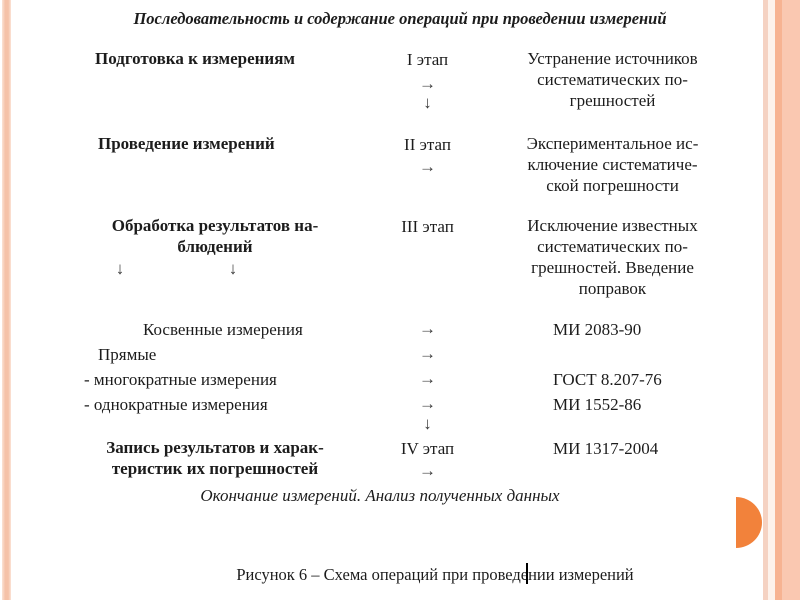 This screenshot has height=600, width=800. What do you see at coordinates (427, 448) in the screenshot?
I see `stage4-label: IV этап` at bounding box center [427, 448].